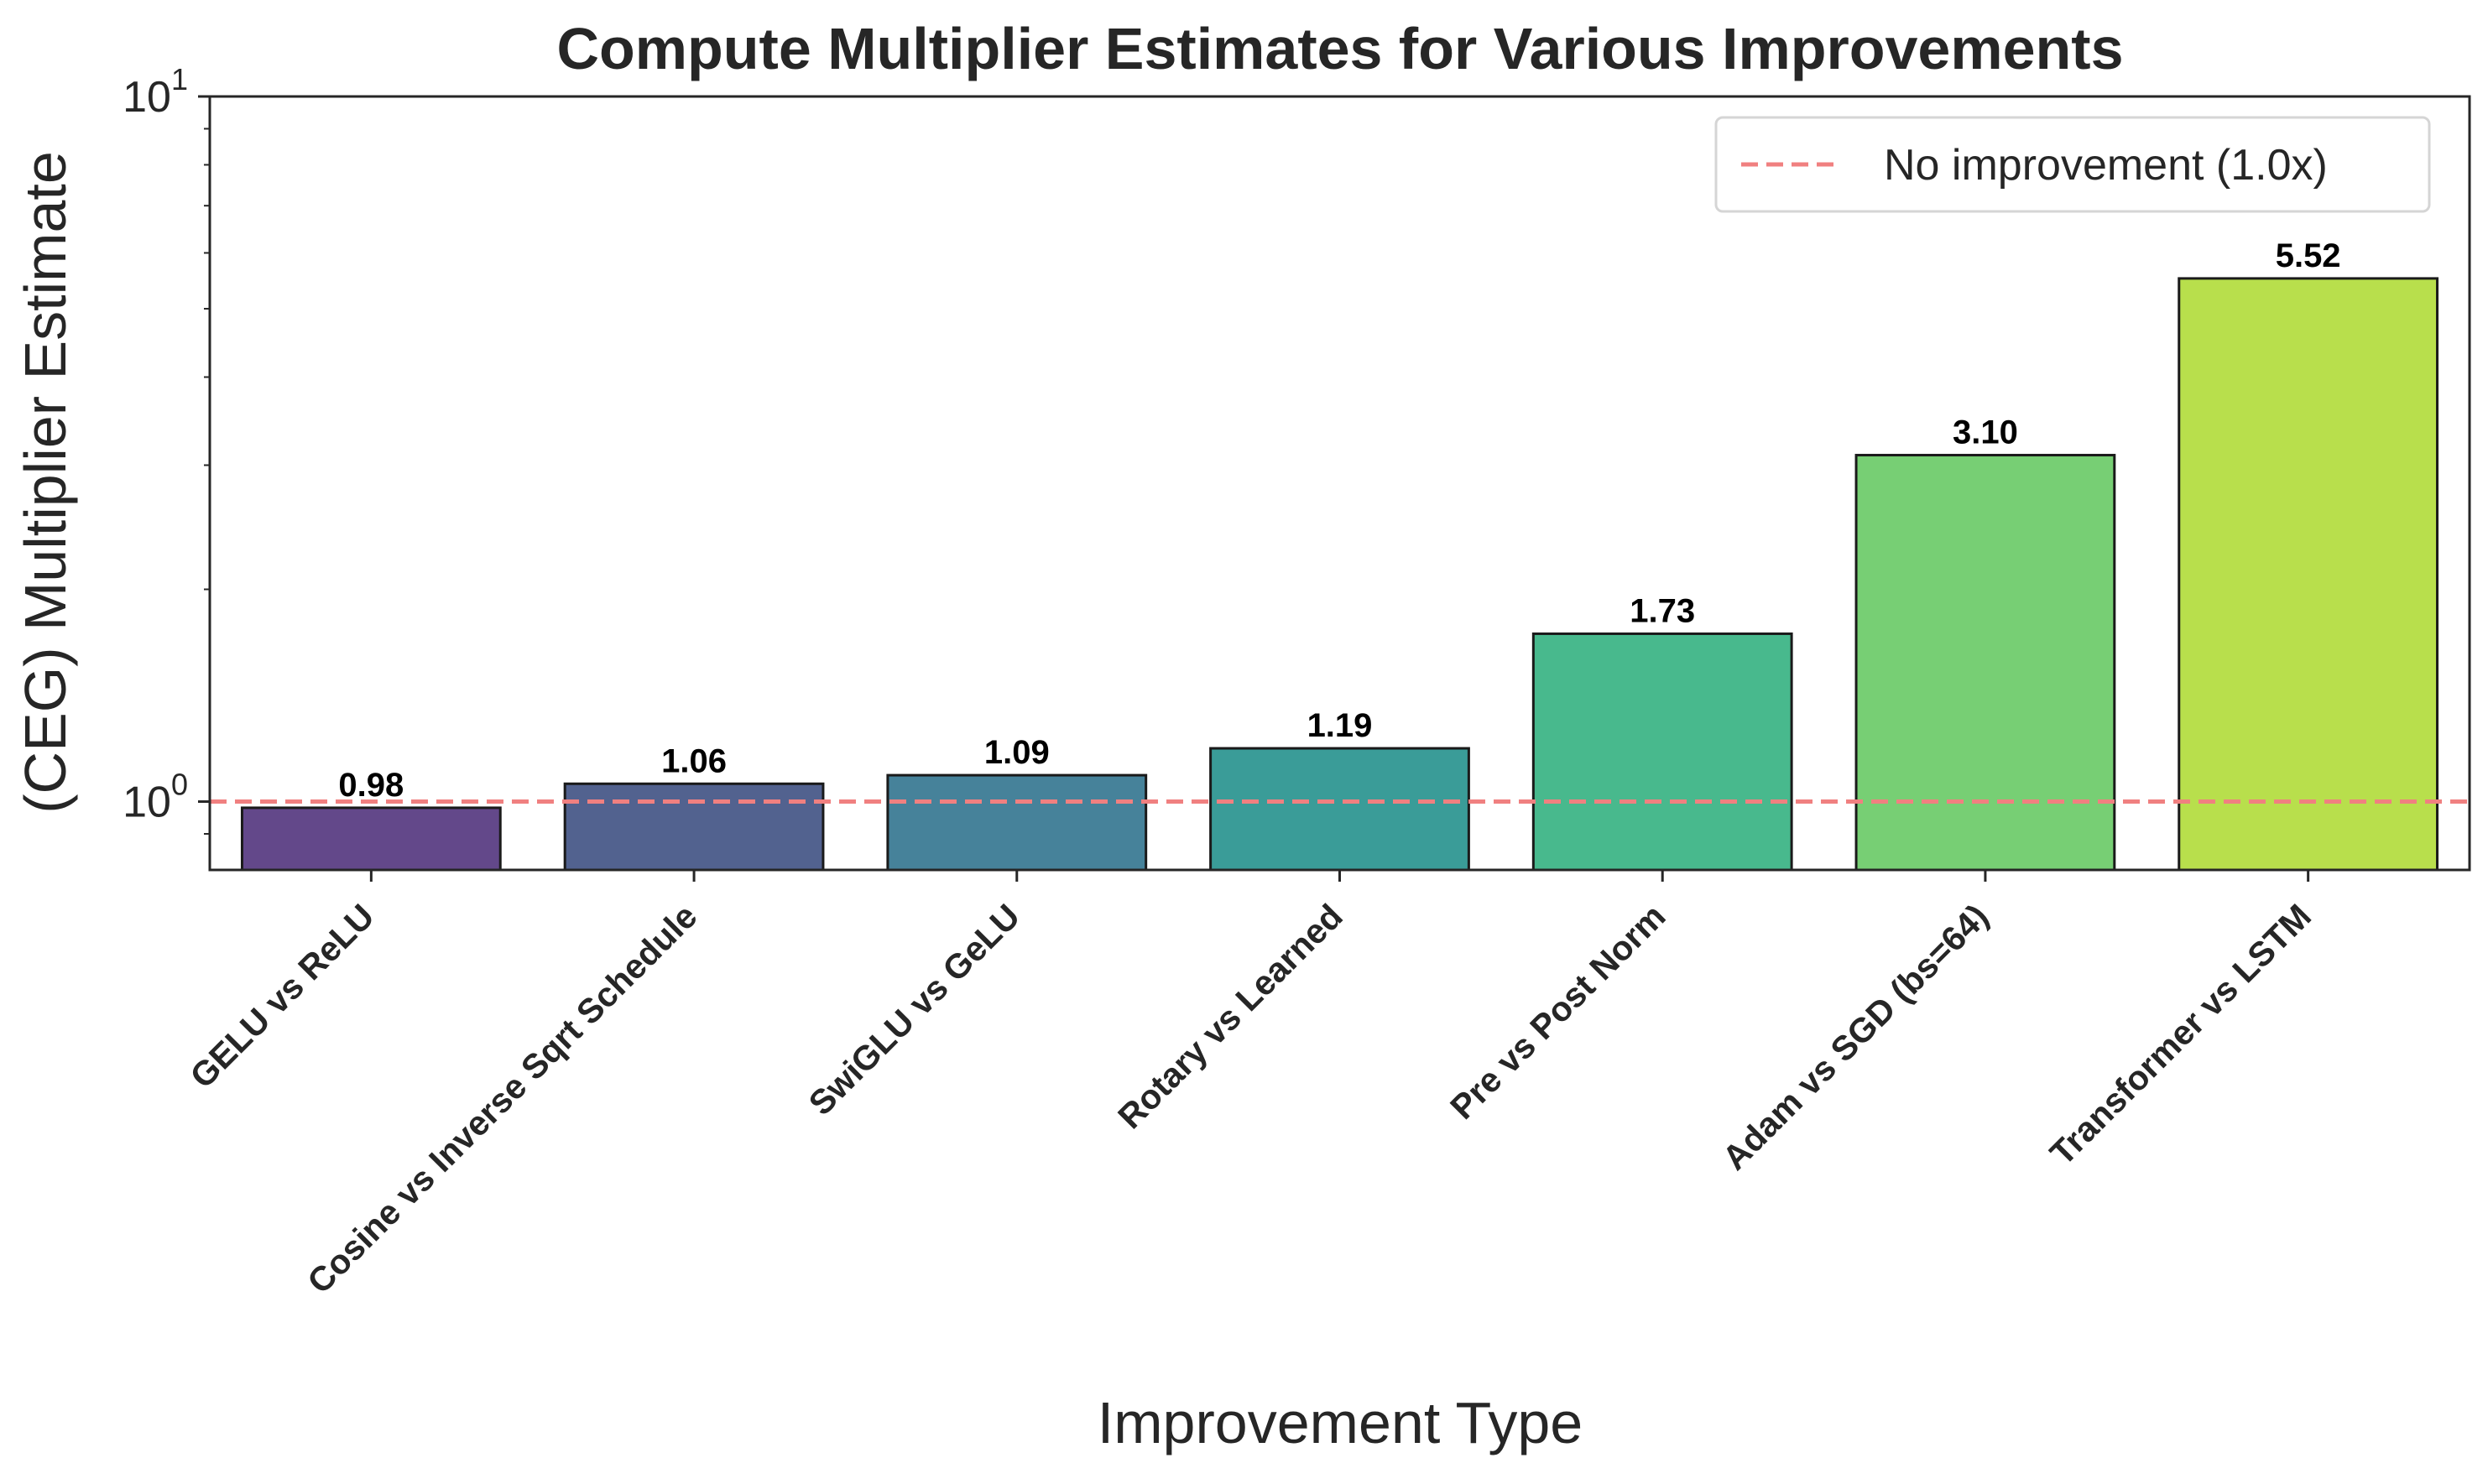 This screenshot has height=1484, width=2488. Describe the element at coordinates (1017, 752) in the screenshot. I see `bar-value-label: 1.09` at that location.